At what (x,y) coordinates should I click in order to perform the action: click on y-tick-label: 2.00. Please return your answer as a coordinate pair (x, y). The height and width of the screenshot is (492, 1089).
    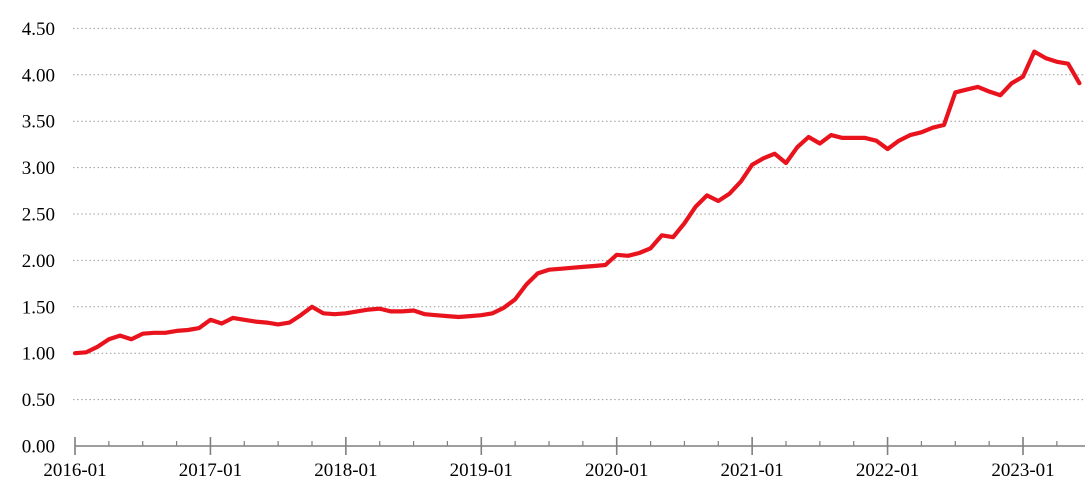
    Looking at the image, I should click on (38, 261).